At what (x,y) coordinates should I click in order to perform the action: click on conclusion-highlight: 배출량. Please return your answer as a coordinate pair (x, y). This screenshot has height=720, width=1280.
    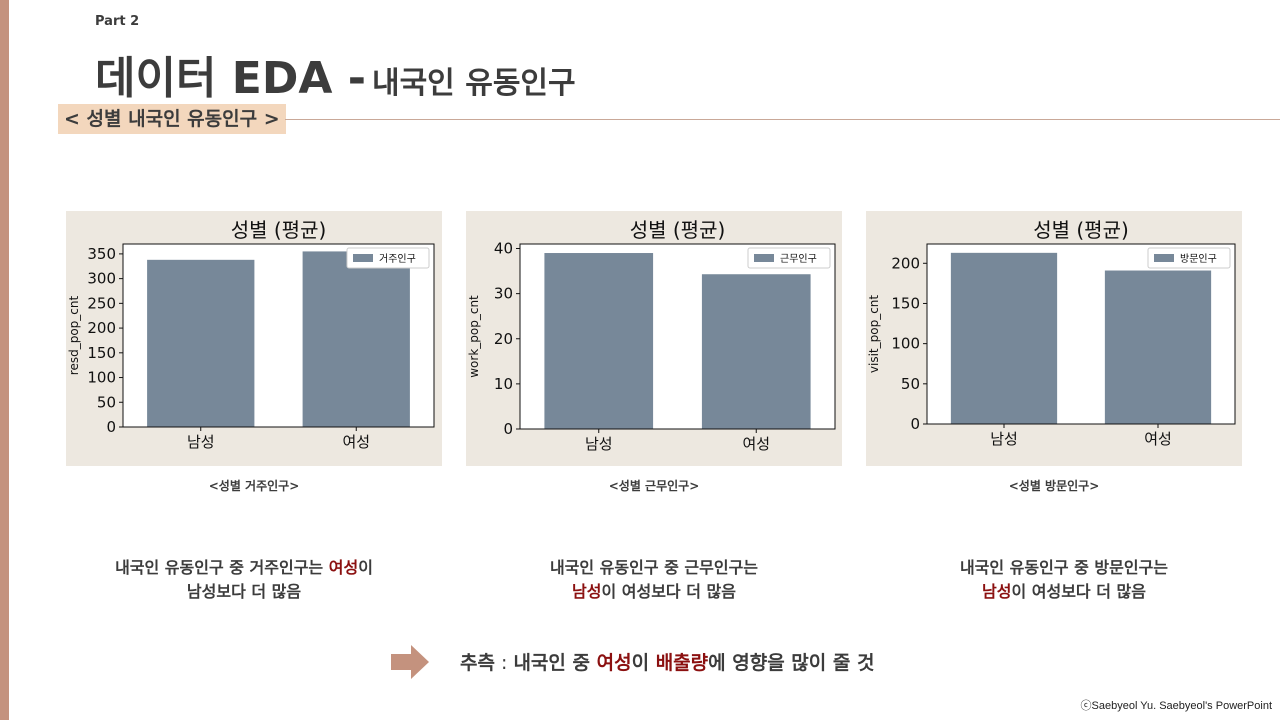
    Looking at the image, I should click on (682, 663).